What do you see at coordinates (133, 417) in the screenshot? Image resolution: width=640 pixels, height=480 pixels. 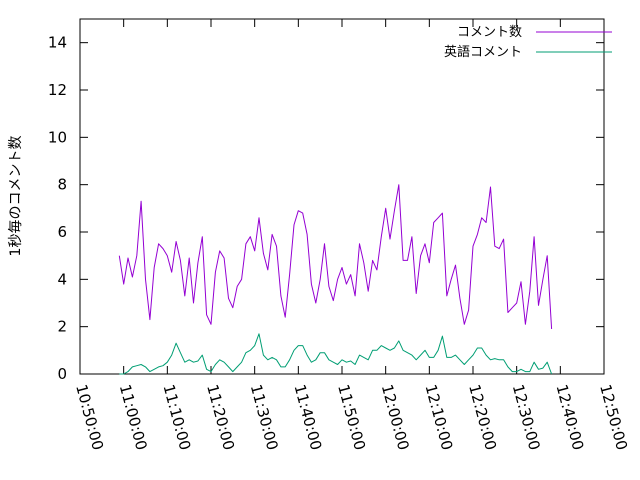 I see `x-tick-label: 11:00:00` at bounding box center [133, 417].